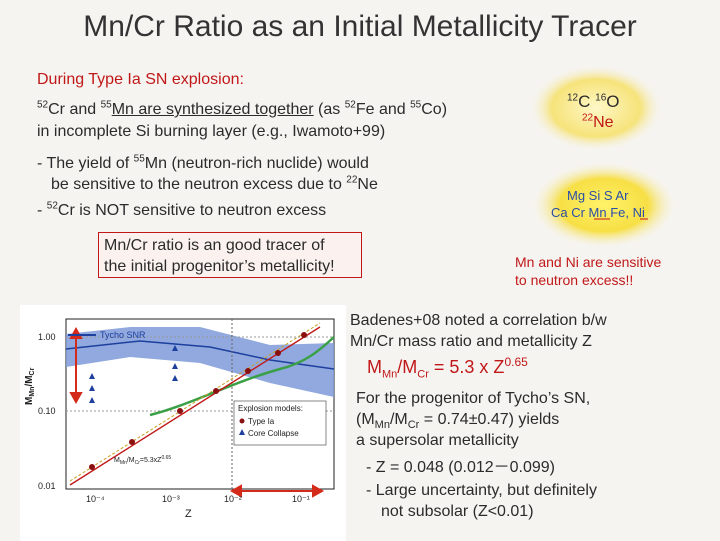 The width and height of the screenshot is (720, 541). I want to click on legend-ia-label: Type Ia, so click(261, 421).